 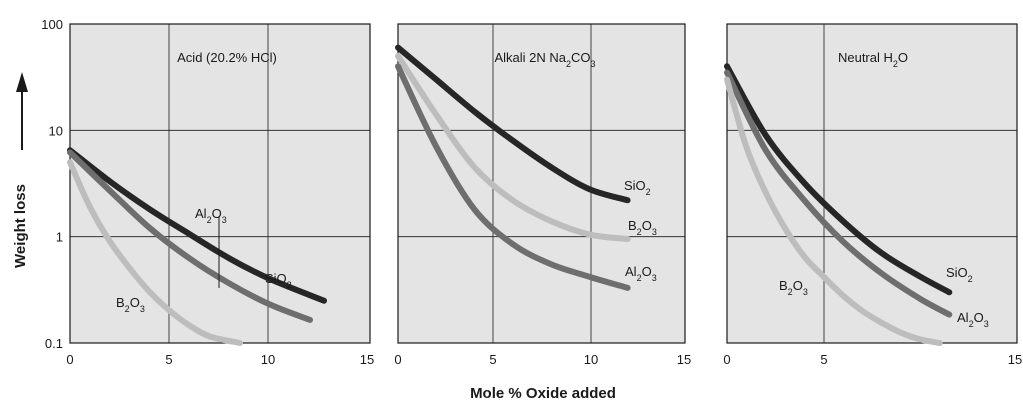 I want to click on y-axis-label: Weight loss, so click(x=20, y=226).